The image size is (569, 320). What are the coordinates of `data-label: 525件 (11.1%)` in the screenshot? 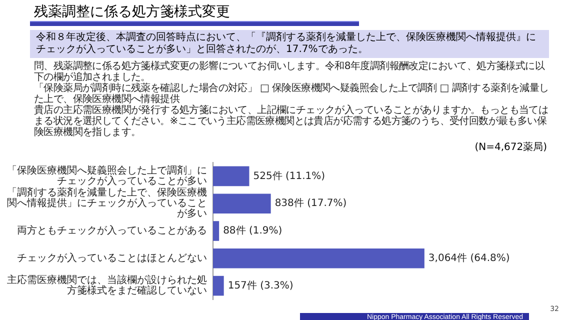 It's located at (289, 176).